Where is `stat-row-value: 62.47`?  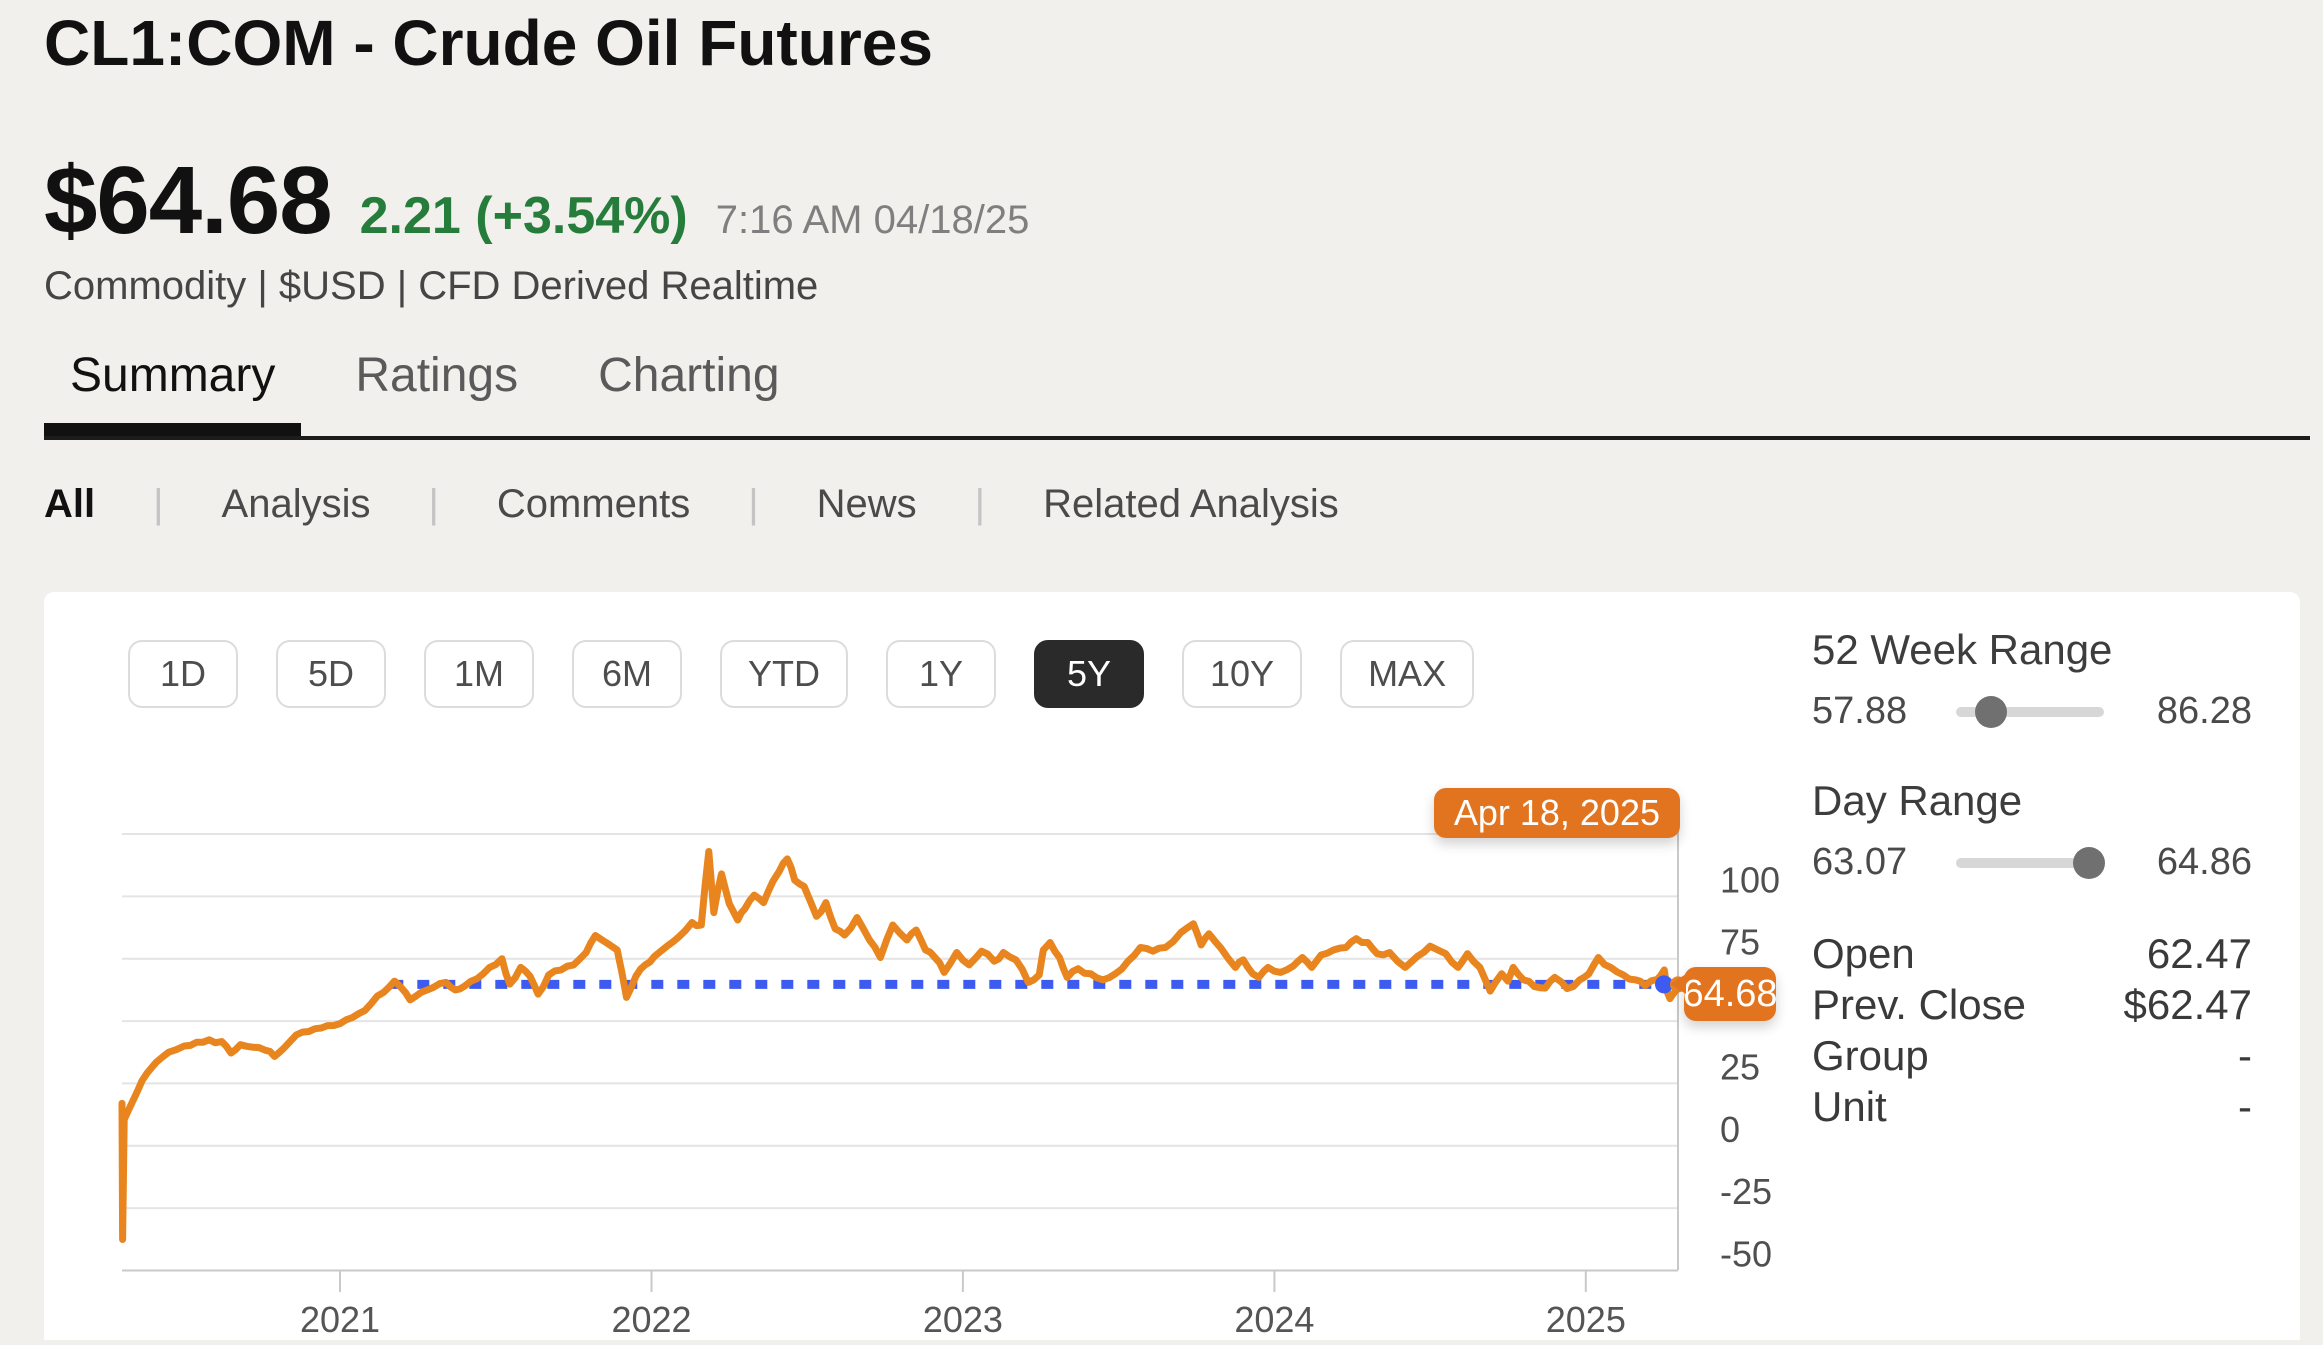 stat-row-value: 62.47 is located at coordinates (2199, 953).